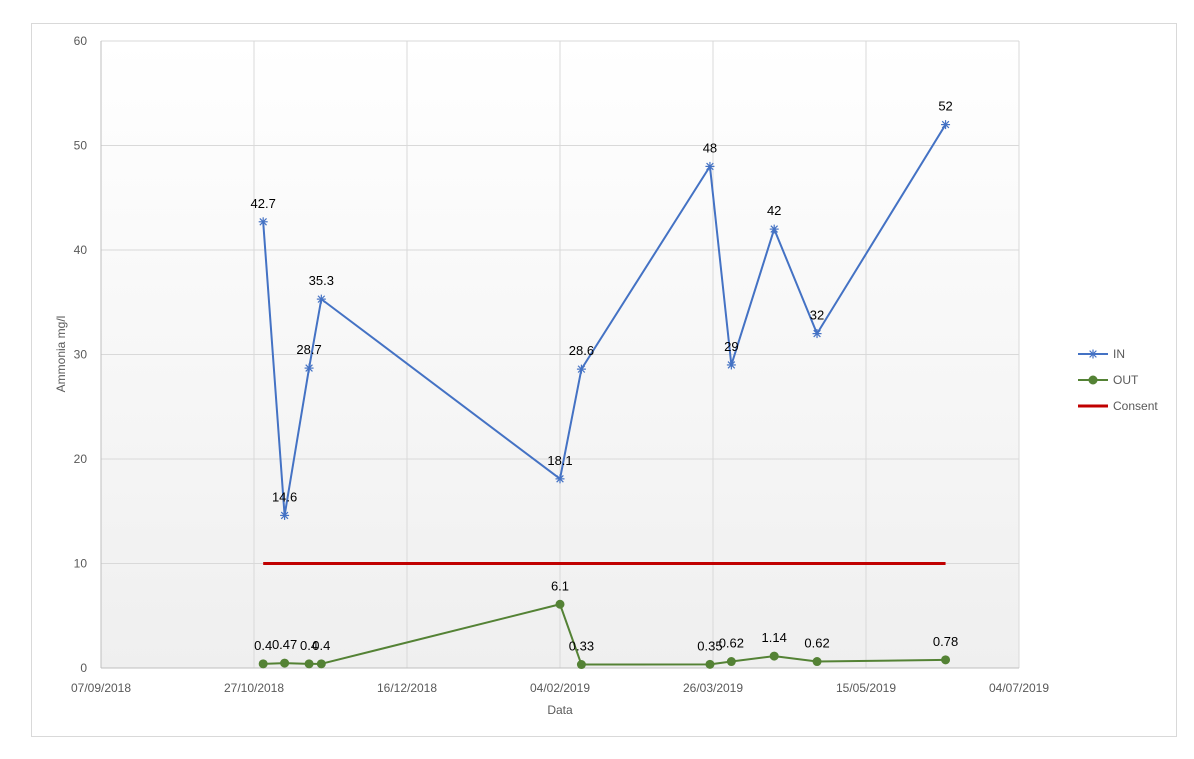  I want to click on y-tick-label: 0, so click(83, 668).